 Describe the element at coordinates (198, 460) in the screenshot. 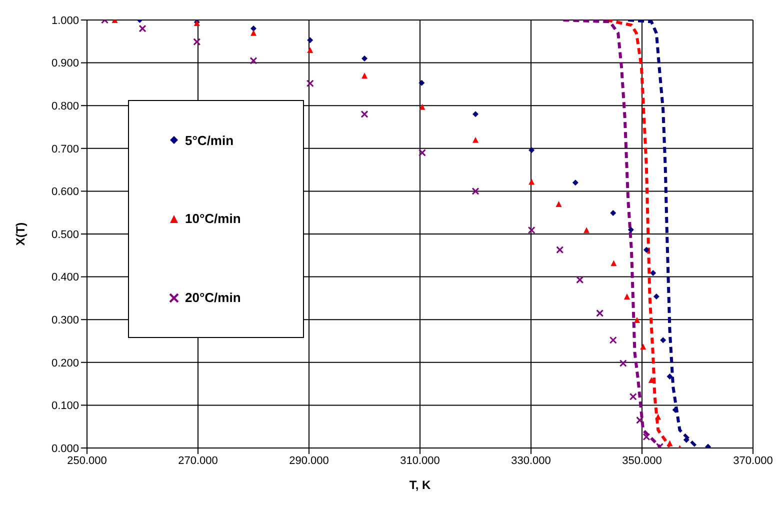

I see `x-tick-label: 270.000` at that location.